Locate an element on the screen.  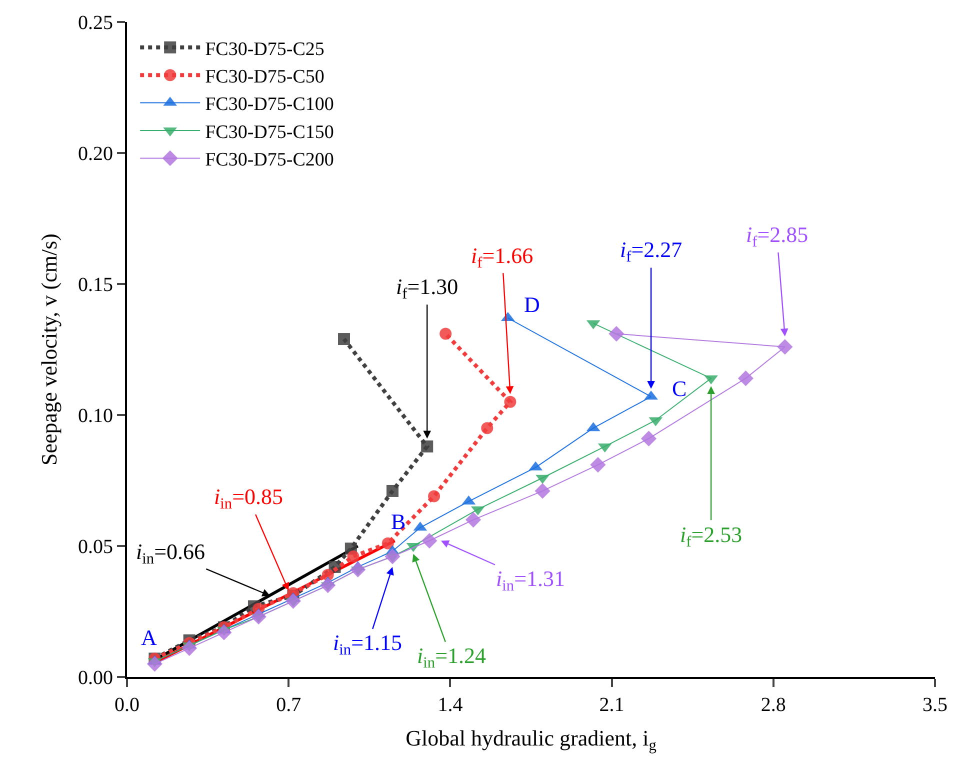
annotation: i$_{f}$=2.27 is located at coordinates (651, 251).